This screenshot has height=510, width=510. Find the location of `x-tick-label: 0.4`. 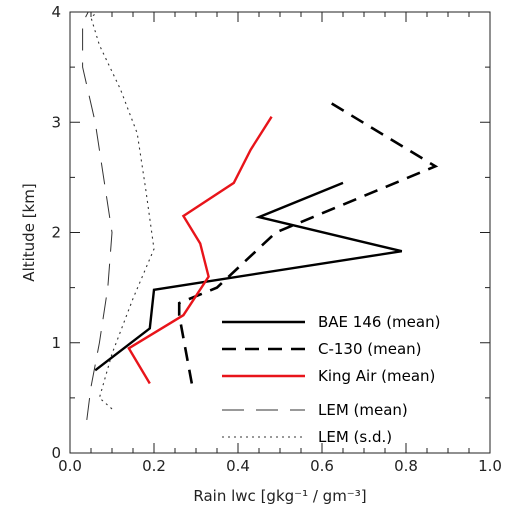

x-tick-label: 0.4 is located at coordinates (238, 466).